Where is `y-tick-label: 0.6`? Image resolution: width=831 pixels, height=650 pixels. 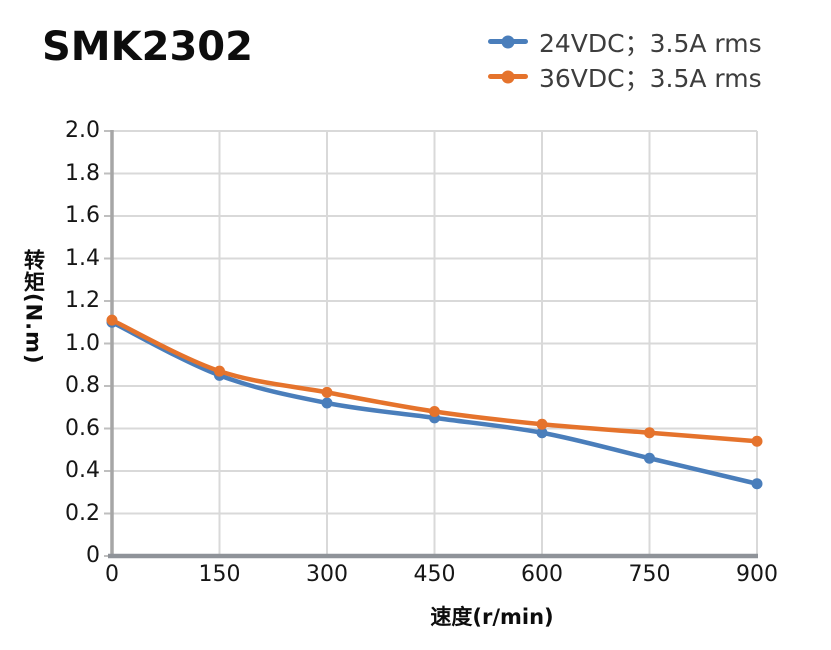 y-tick-label: 0.6 is located at coordinates (82, 428).